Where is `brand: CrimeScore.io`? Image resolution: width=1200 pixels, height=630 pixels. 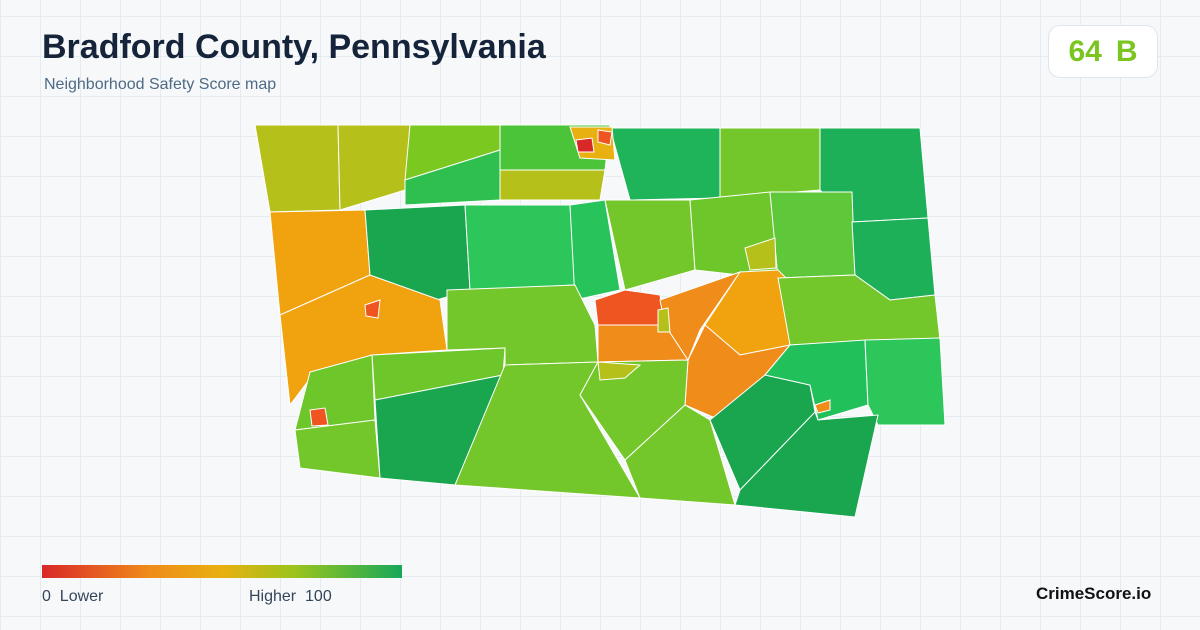 brand: CrimeScore.io is located at coordinates (1094, 593).